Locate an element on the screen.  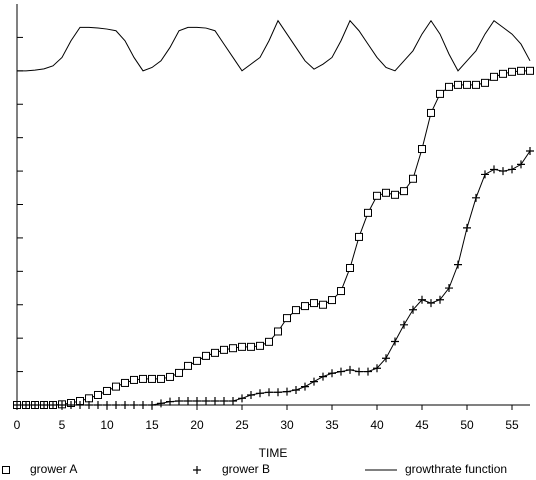
x-tick-label: 35 is located at coordinates (332, 425).